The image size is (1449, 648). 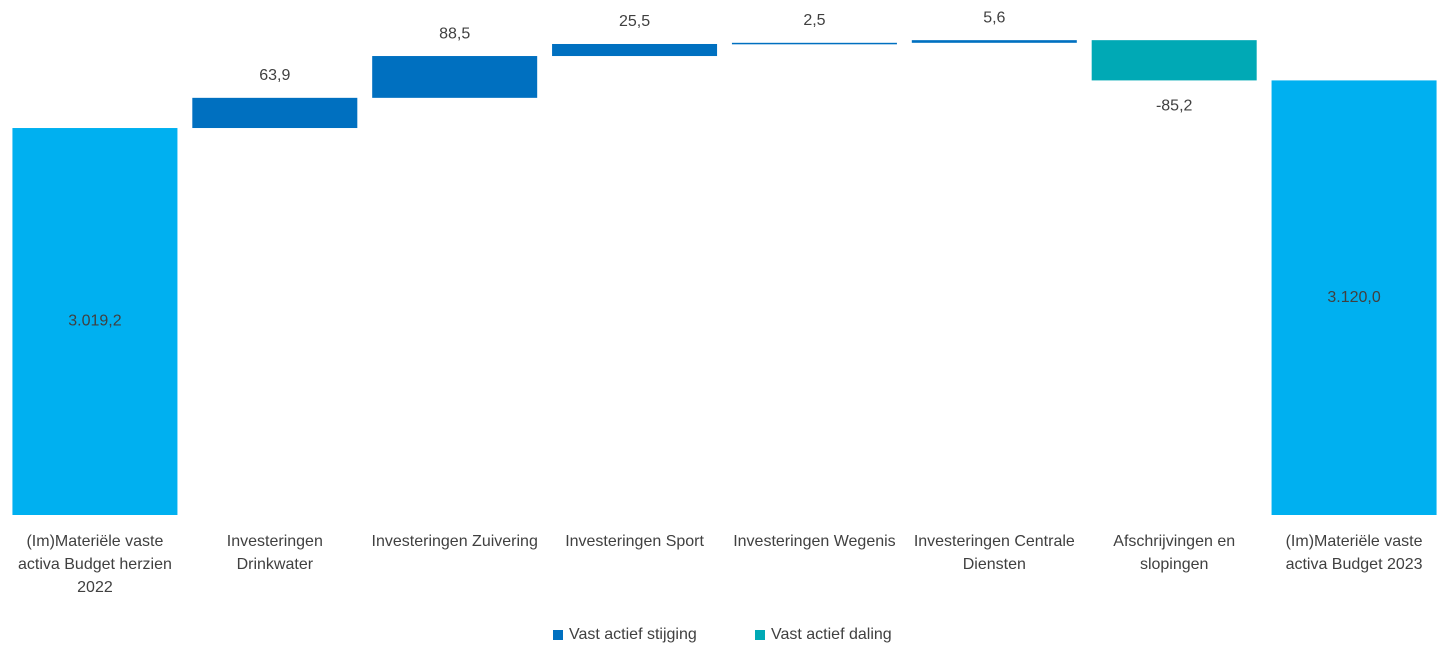 What do you see at coordinates (994, 17) in the screenshot?
I see `value-label: 5,6` at bounding box center [994, 17].